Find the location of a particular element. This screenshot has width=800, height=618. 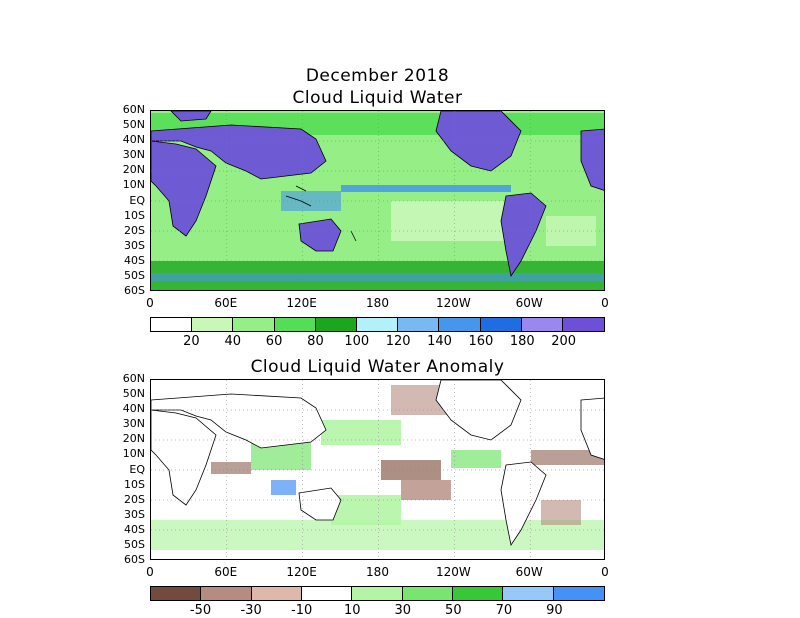

colorbar-label: 70 is located at coordinates (504, 610).